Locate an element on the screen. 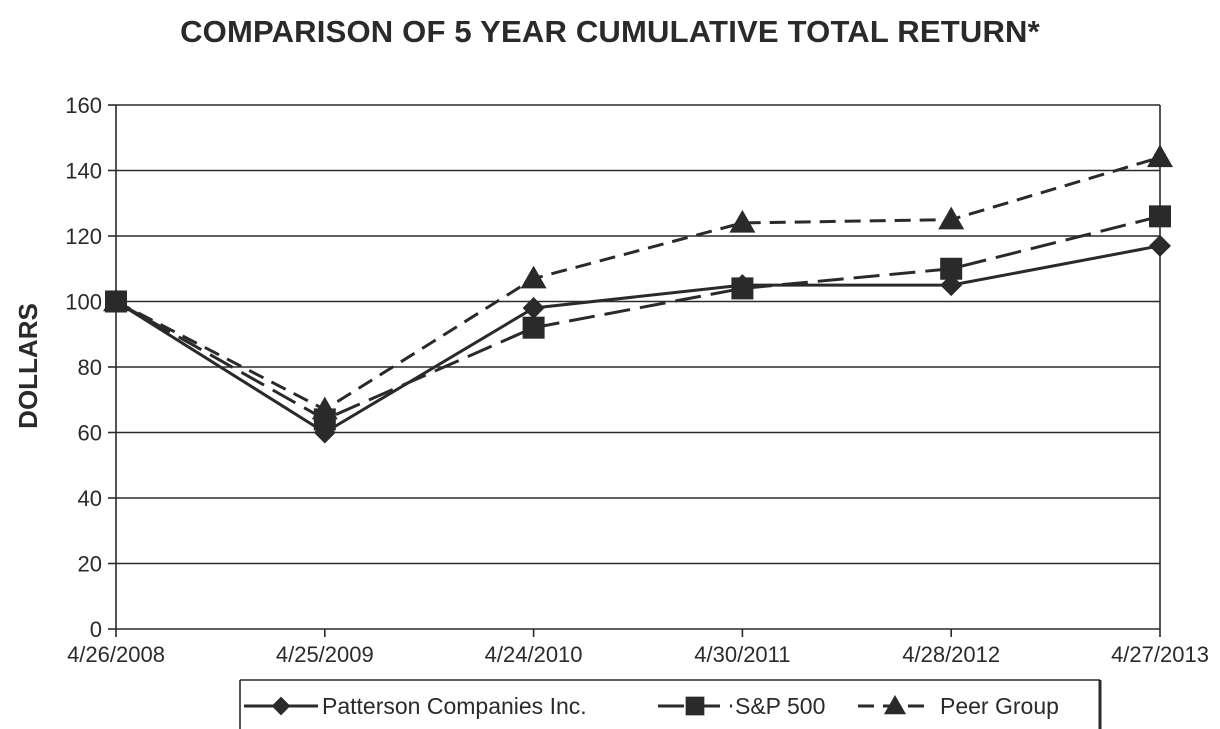  y-tick-label: 100 is located at coordinates (83, 302).